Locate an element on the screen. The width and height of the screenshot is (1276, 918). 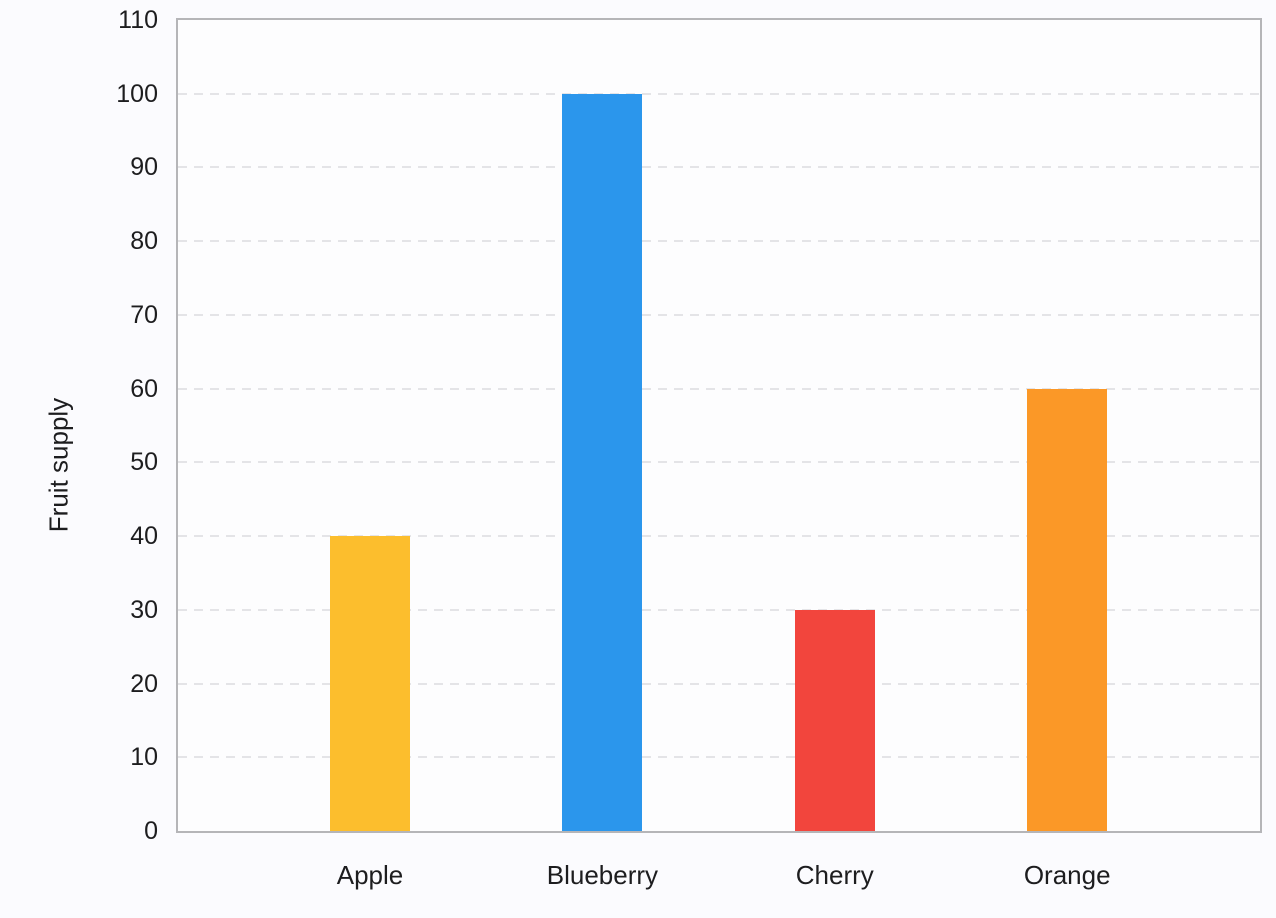
y-axis-tick-labels: 0 10 20 30 40 50 60 70 80 90 100 110 is located at coordinates (79, 425).